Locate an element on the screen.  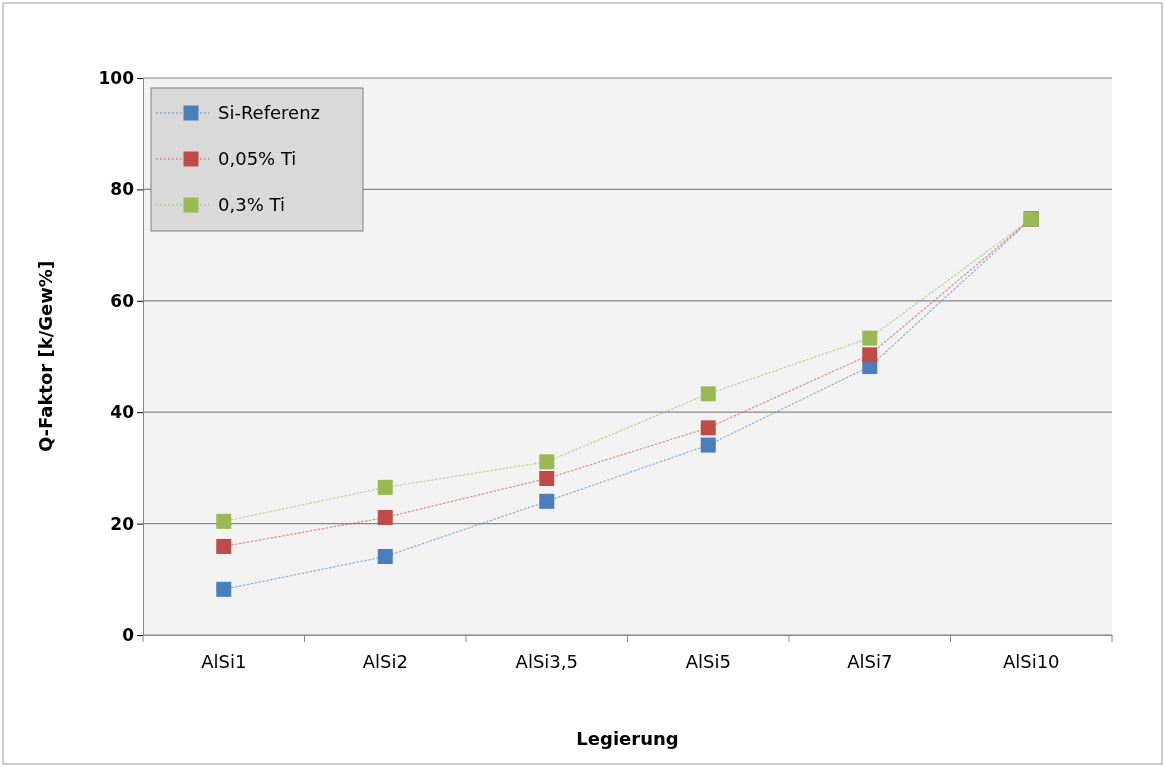
x-tick-label: AlSi10 is located at coordinates (1031, 661).